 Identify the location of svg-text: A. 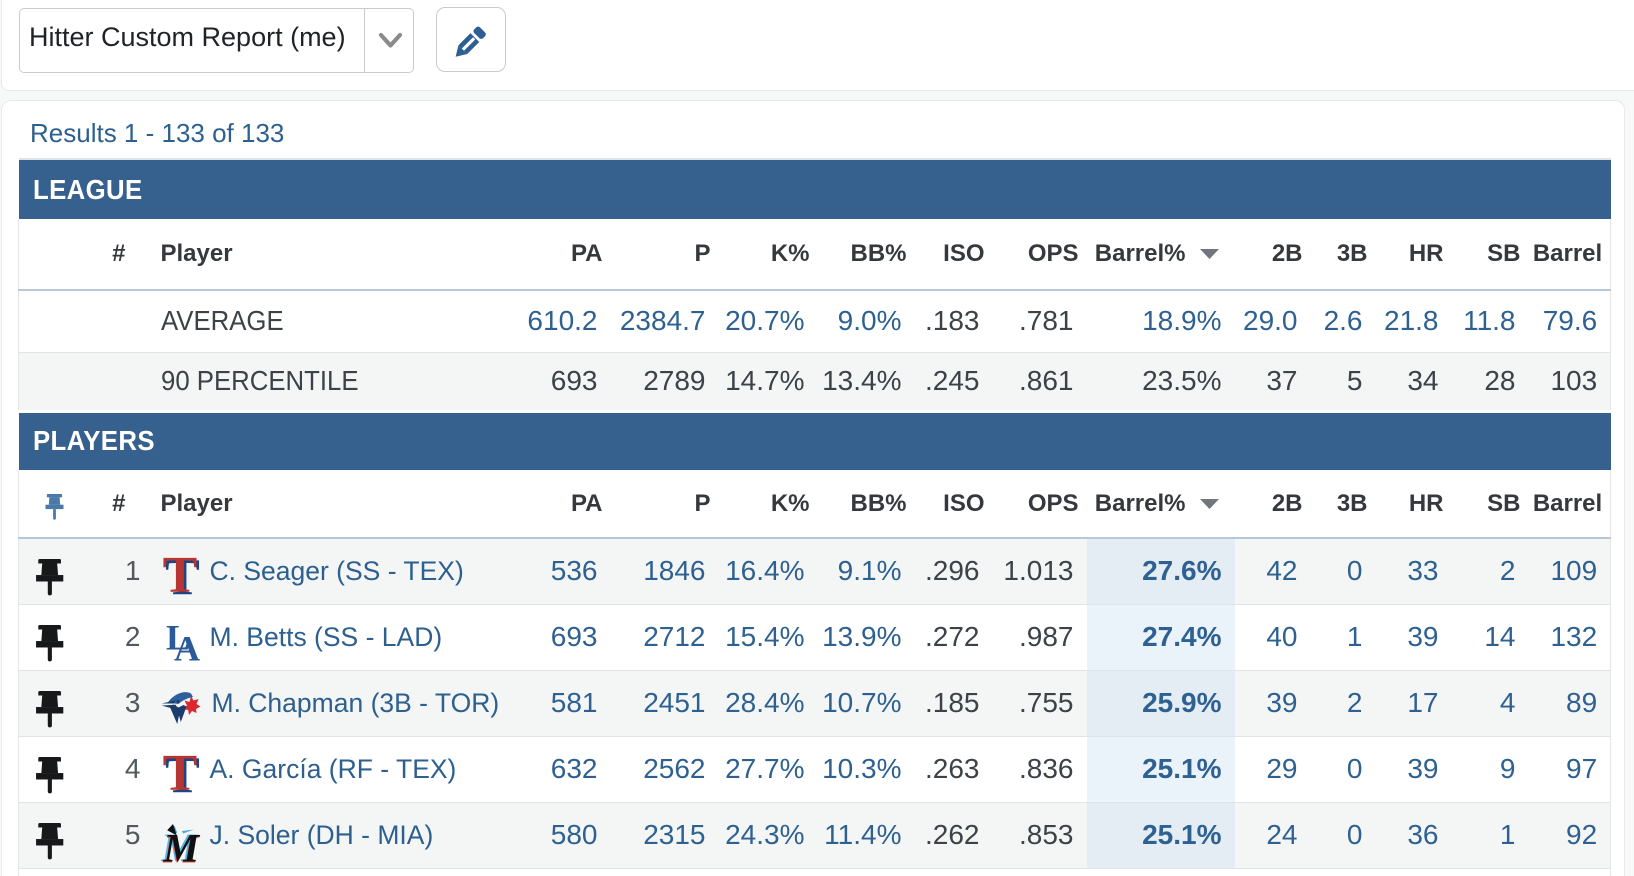
(187, 649).